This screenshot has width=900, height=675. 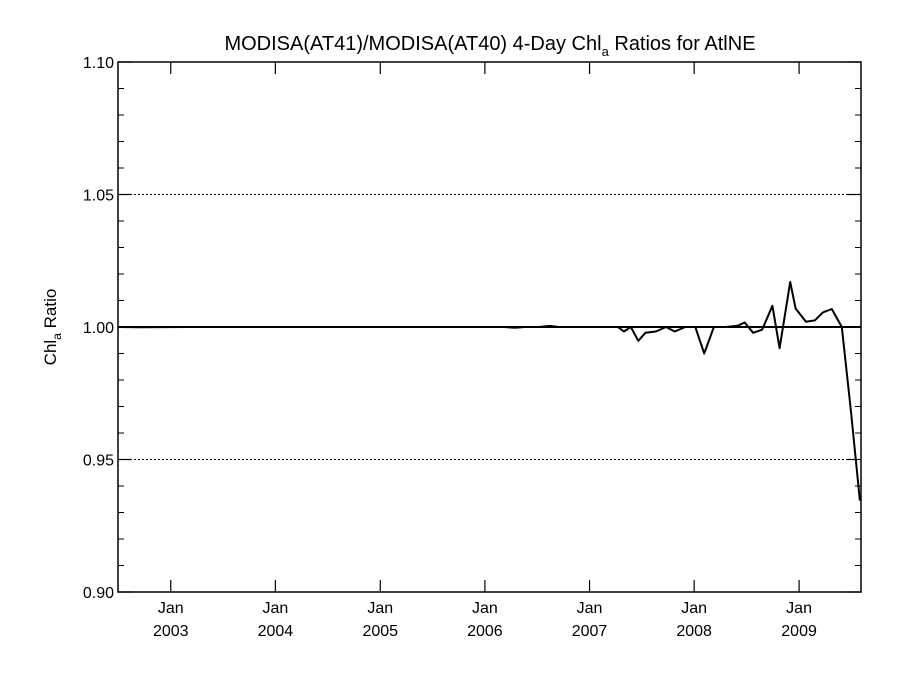 What do you see at coordinates (50, 353) in the screenshot?
I see `y-axis-label-main: Chl` at bounding box center [50, 353].